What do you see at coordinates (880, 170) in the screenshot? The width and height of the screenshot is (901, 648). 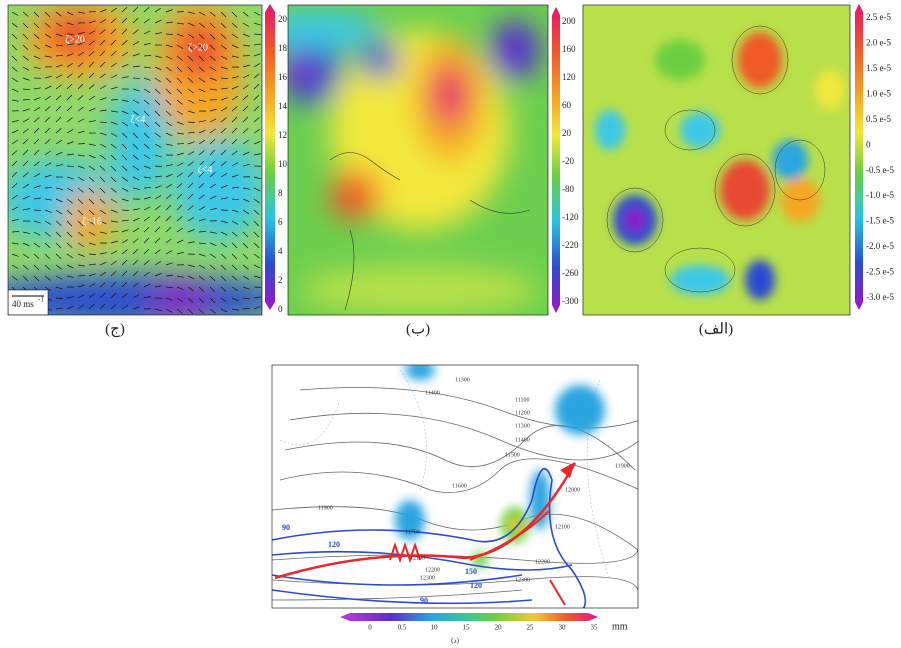 I see `colorbar-label: -0.5 e-5` at bounding box center [880, 170].